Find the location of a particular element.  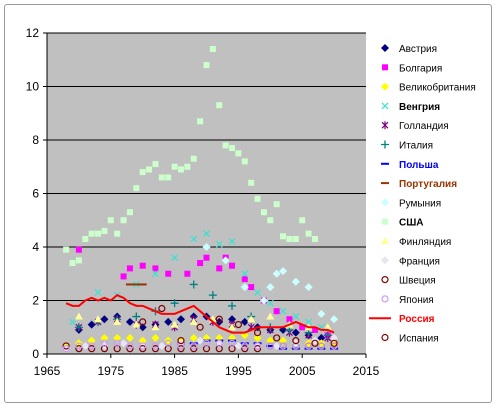

y-tick-label: 0 is located at coordinates (35, 354).